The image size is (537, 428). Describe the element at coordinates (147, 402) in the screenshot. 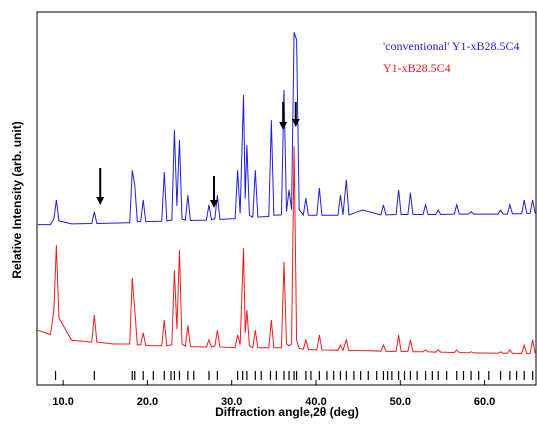

I see `x-tick-label: 20.0` at that location.